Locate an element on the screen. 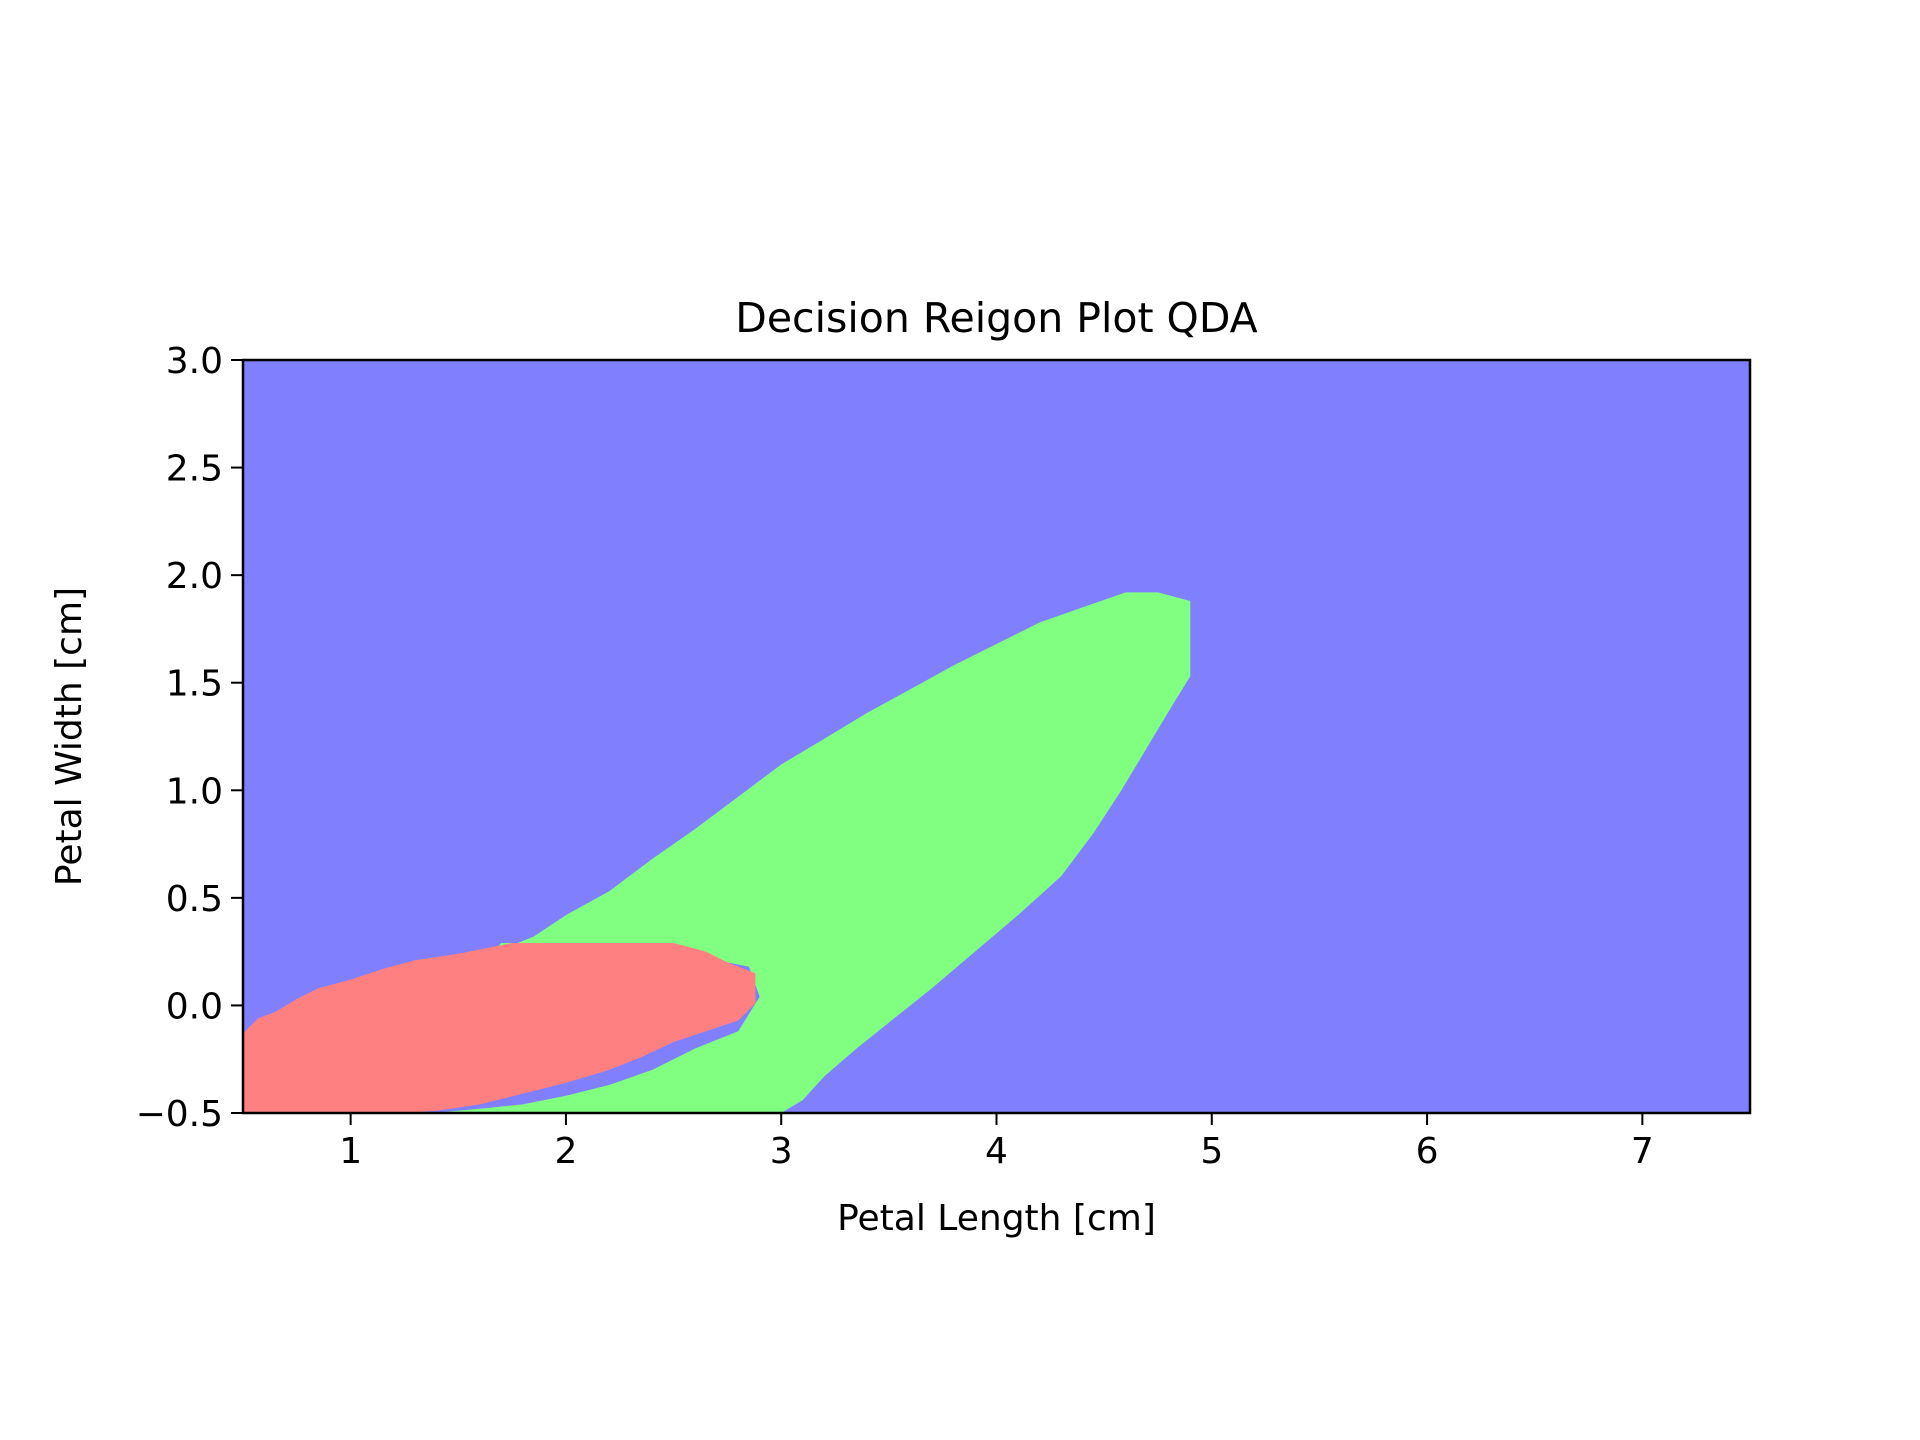 This screenshot has height=1440, width=1920. y-axis-label: Petal Width [cm] is located at coordinates (69, 736).